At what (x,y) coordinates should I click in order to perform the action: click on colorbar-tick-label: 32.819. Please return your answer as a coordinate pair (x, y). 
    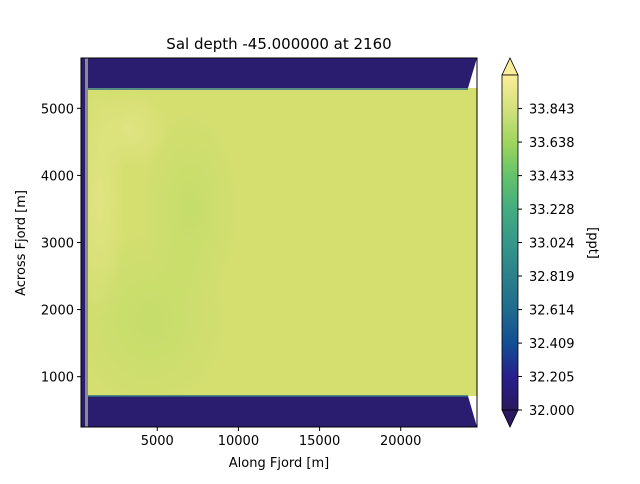
    Looking at the image, I should click on (552, 277).